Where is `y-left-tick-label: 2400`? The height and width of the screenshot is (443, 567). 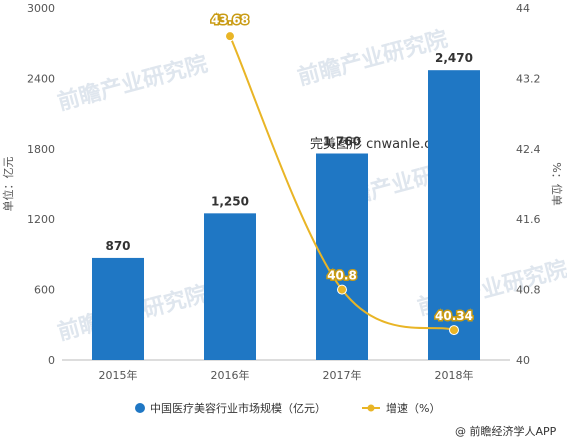
y-left-tick-label: 2400 is located at coordinates (41, 78).